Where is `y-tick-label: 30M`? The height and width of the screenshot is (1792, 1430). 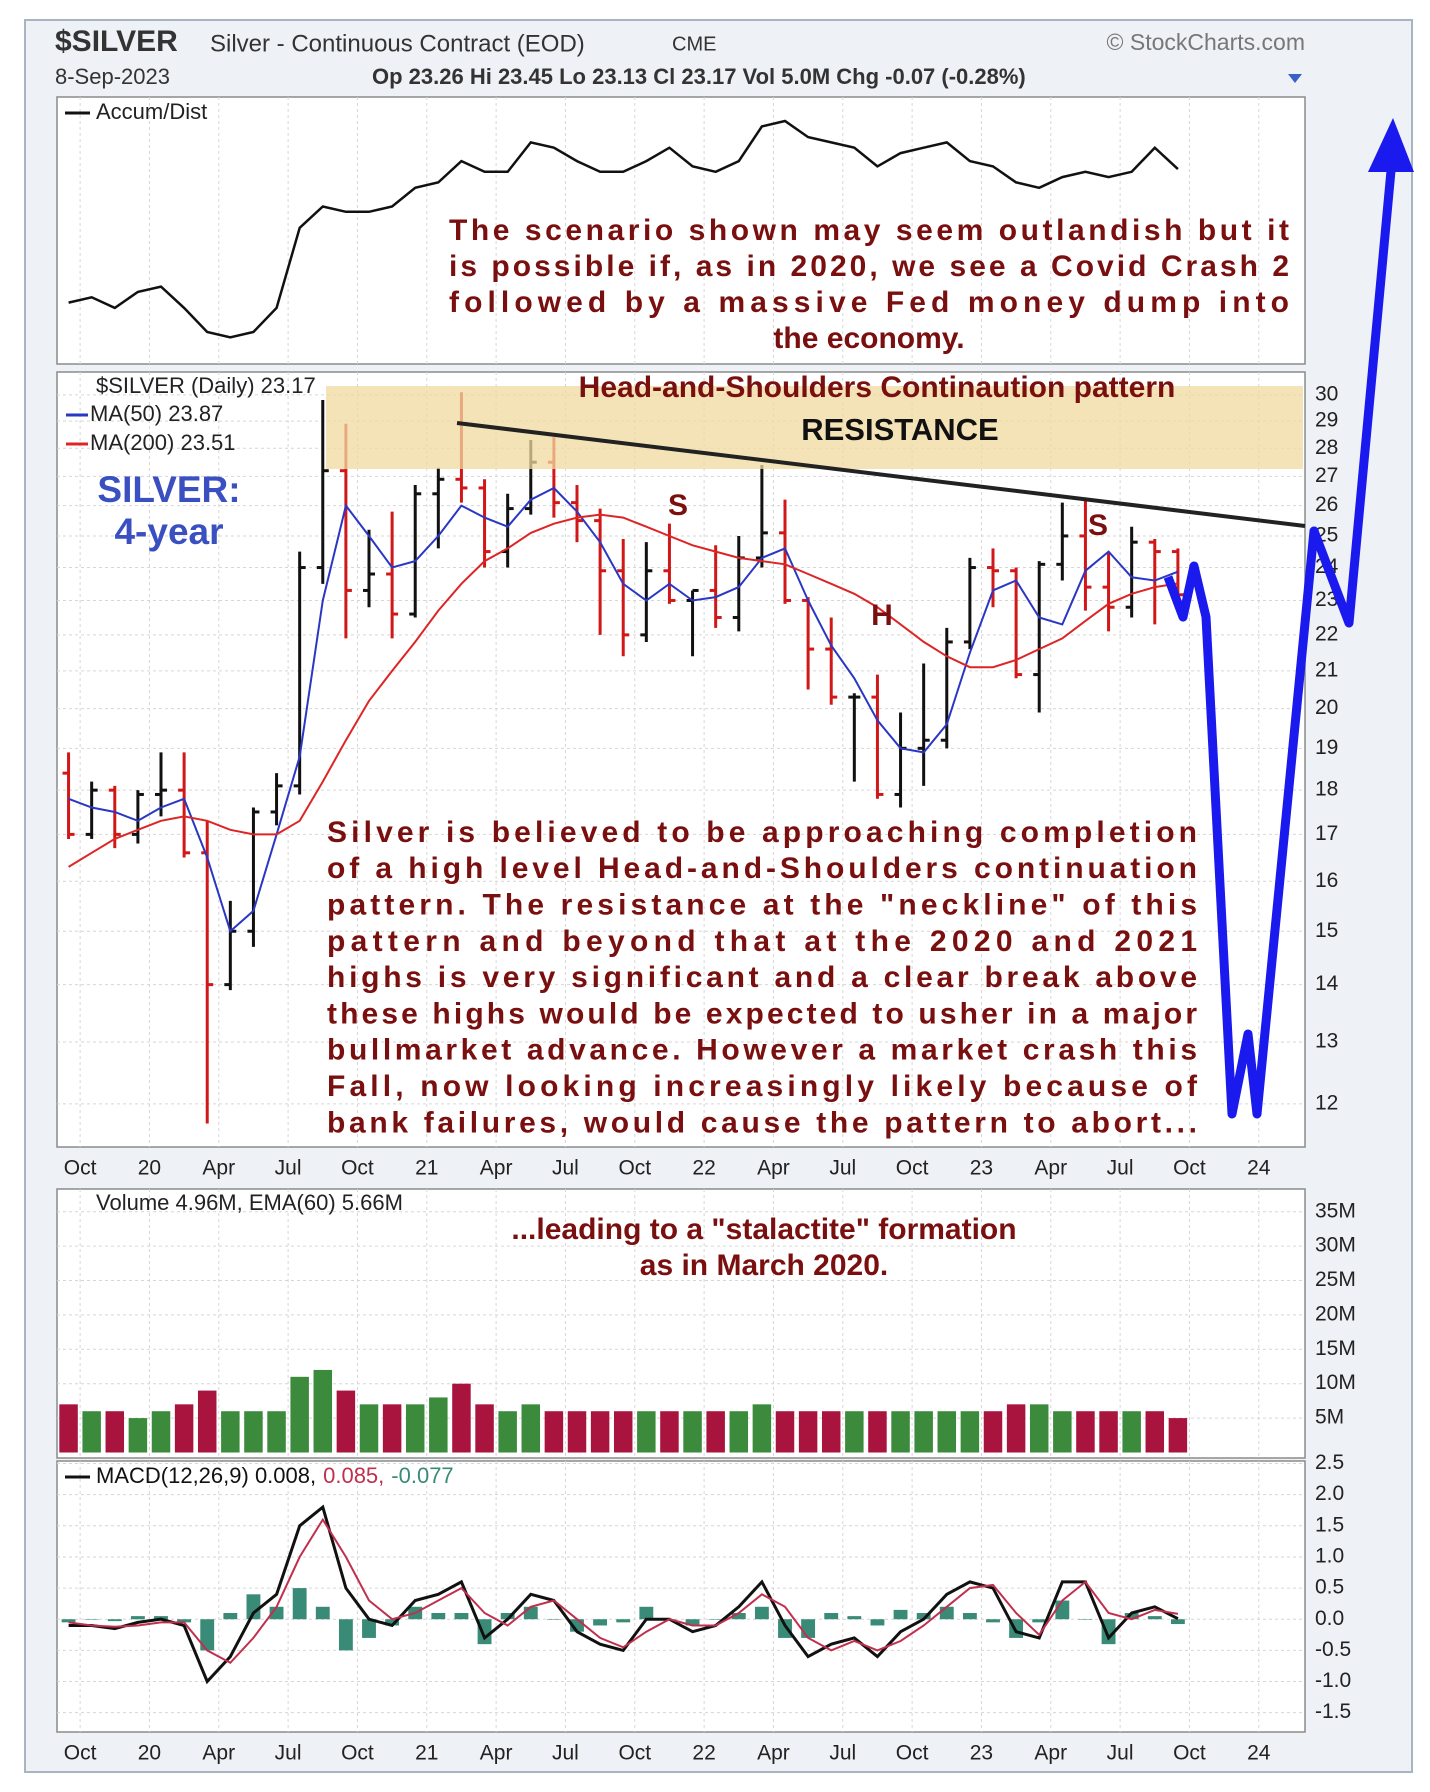
y-tick-label: 30M is located at coordinates (1335, 1245).